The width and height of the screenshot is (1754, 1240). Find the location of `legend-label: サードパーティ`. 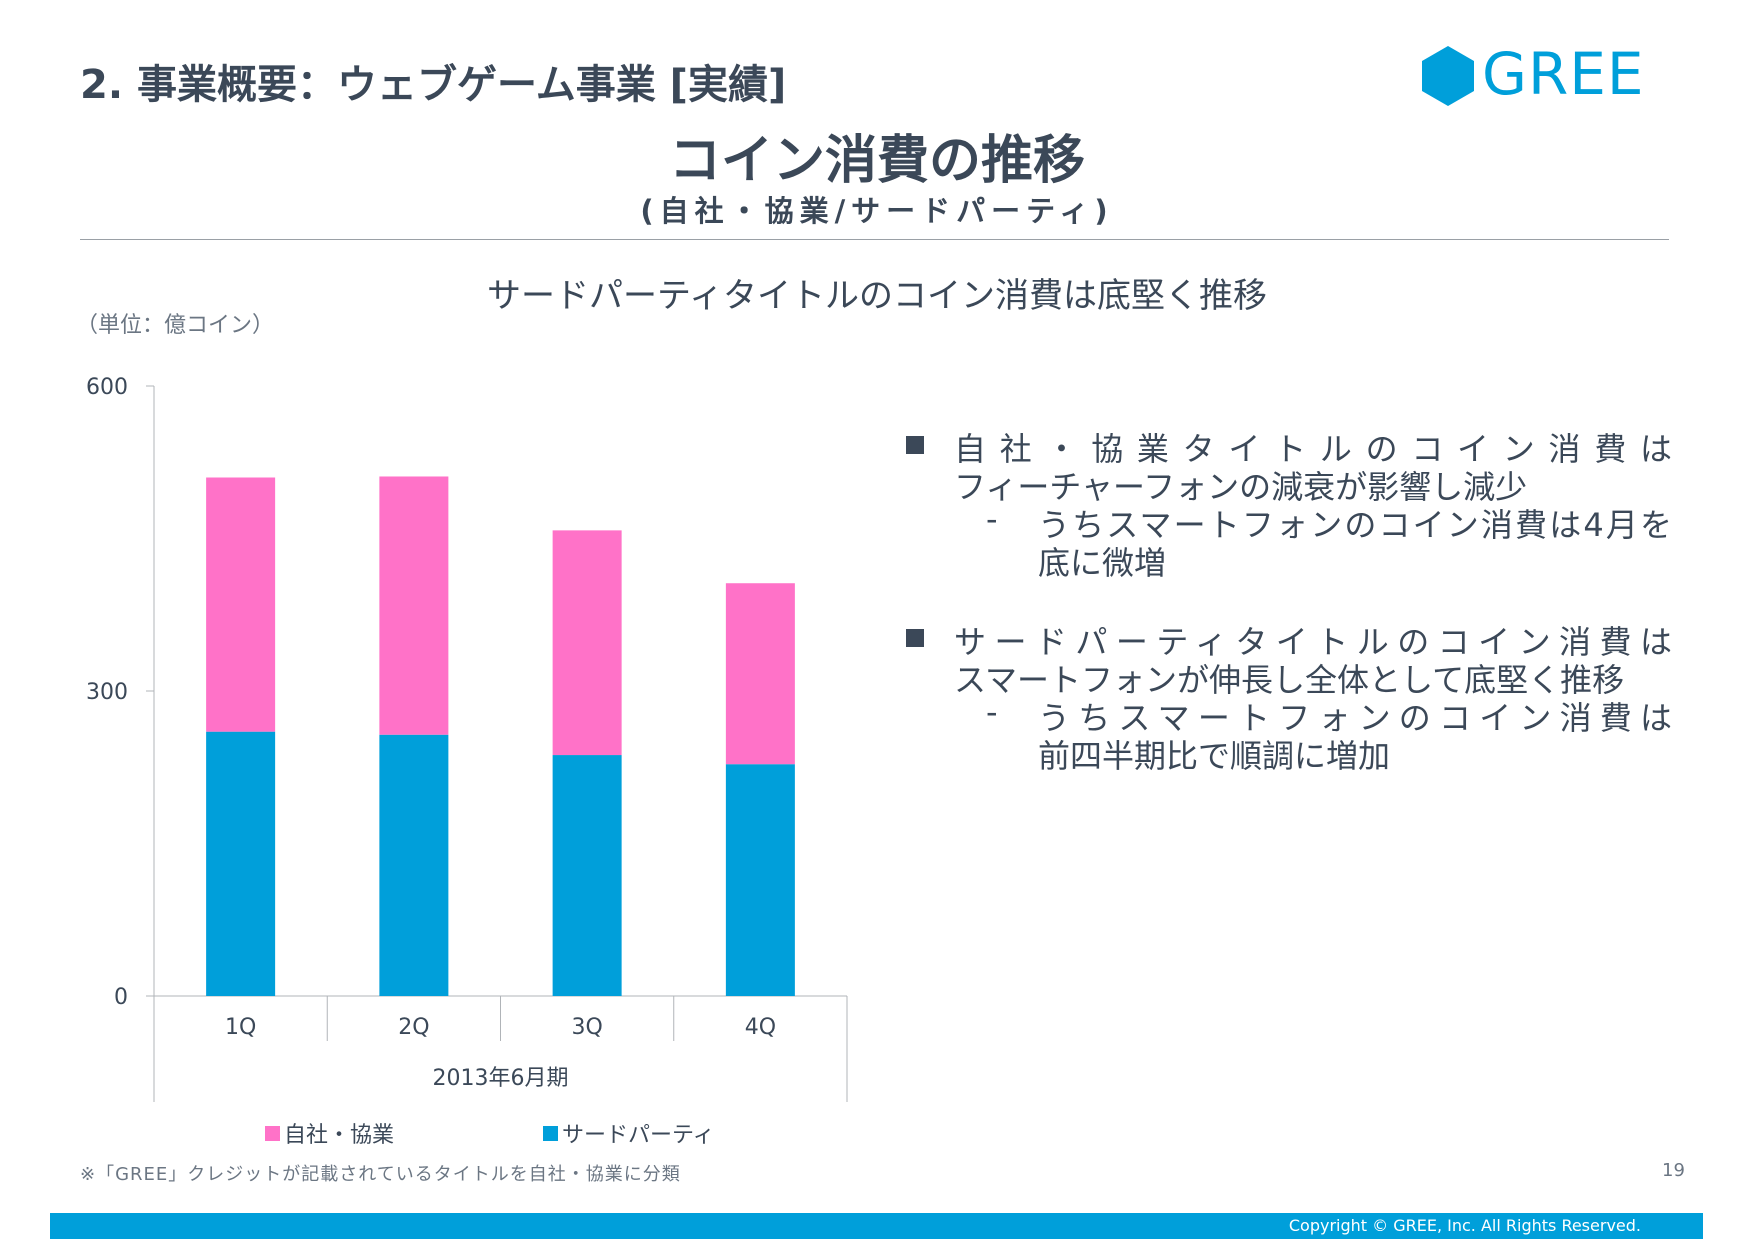

legend-label: サードパーティ is located at coordinates (638, 1135).